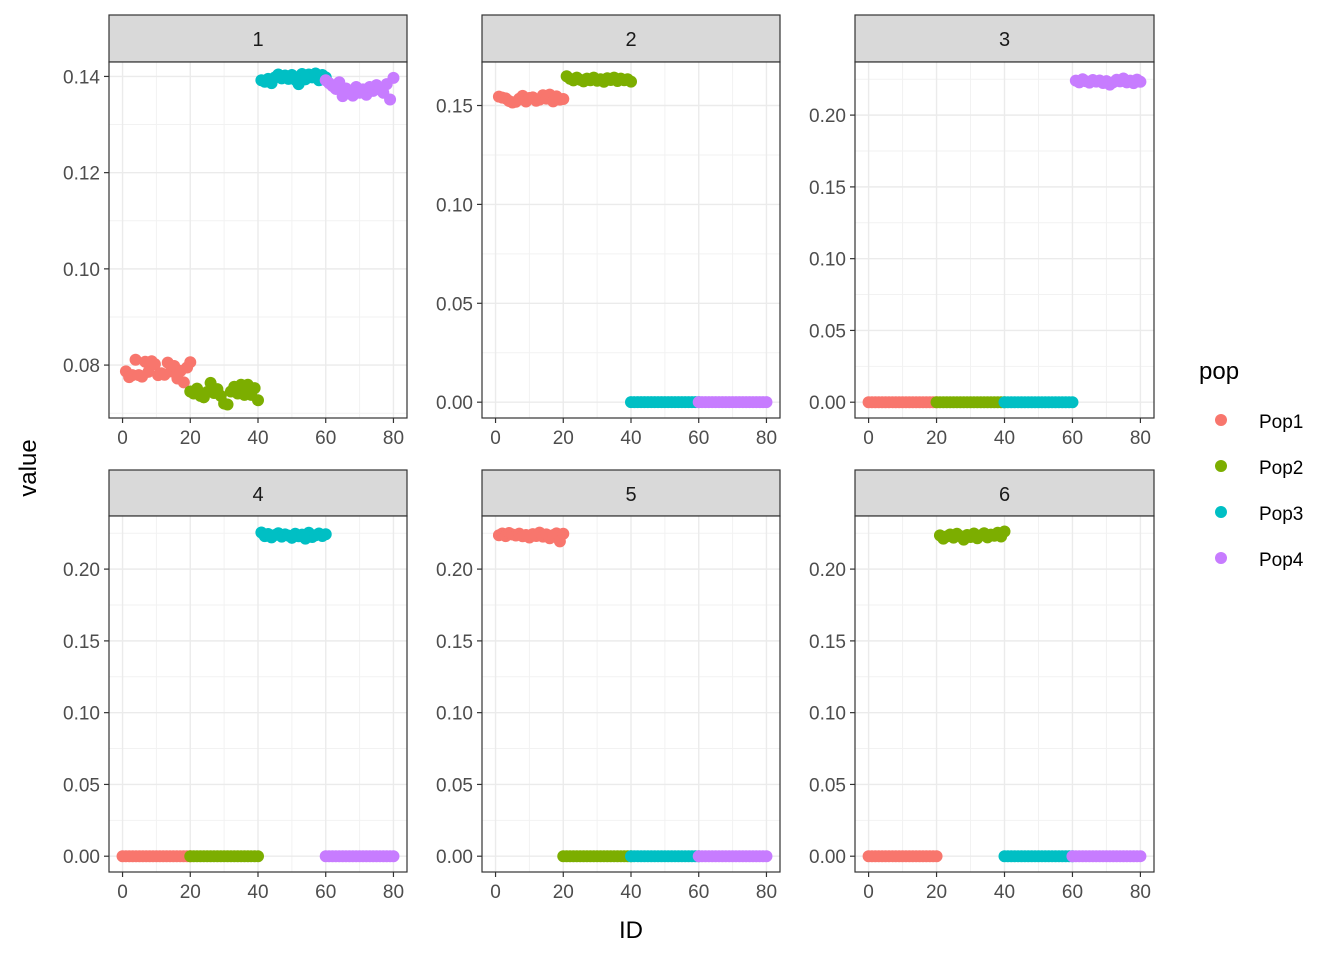 The height and width of the screenshot is (960, 1344). I want to click on facet-strip-label: 3, so click(1004, 40).